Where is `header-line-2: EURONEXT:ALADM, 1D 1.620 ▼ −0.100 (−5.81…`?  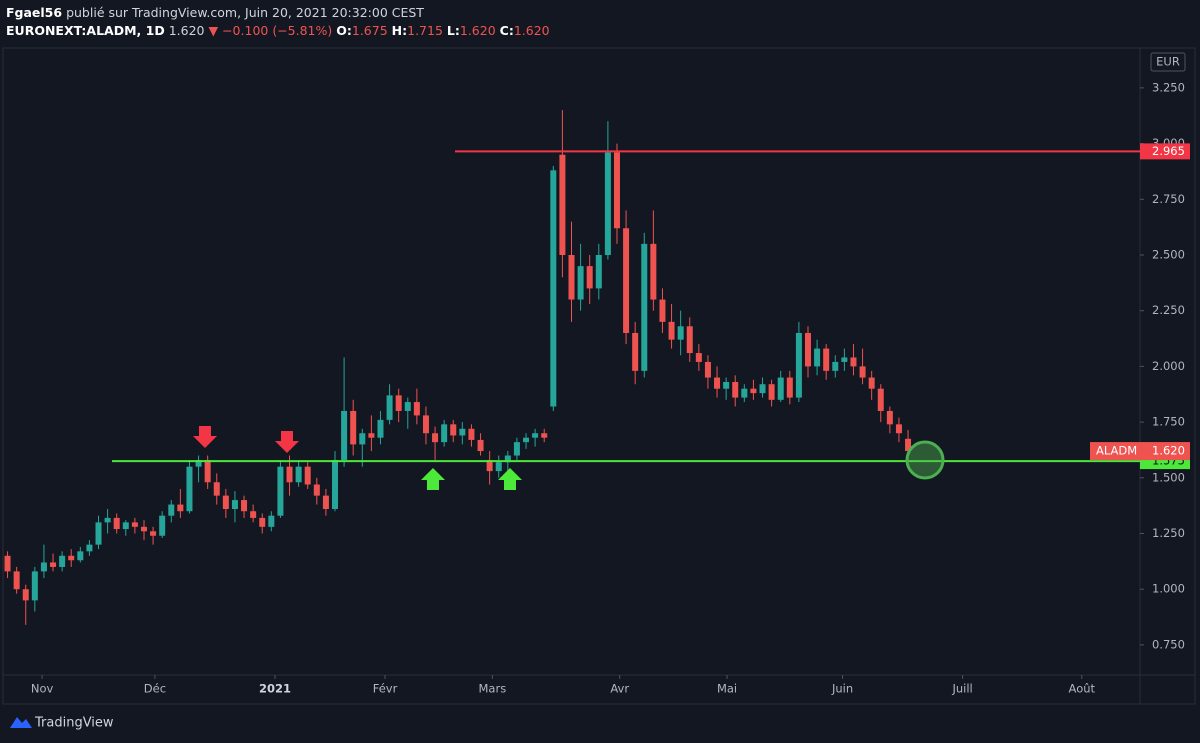
header-line-2: EURONEXT:ALADM, 1D 1.620 ▼ −0.100 (−5.81… is located at coordinates (278, 31).